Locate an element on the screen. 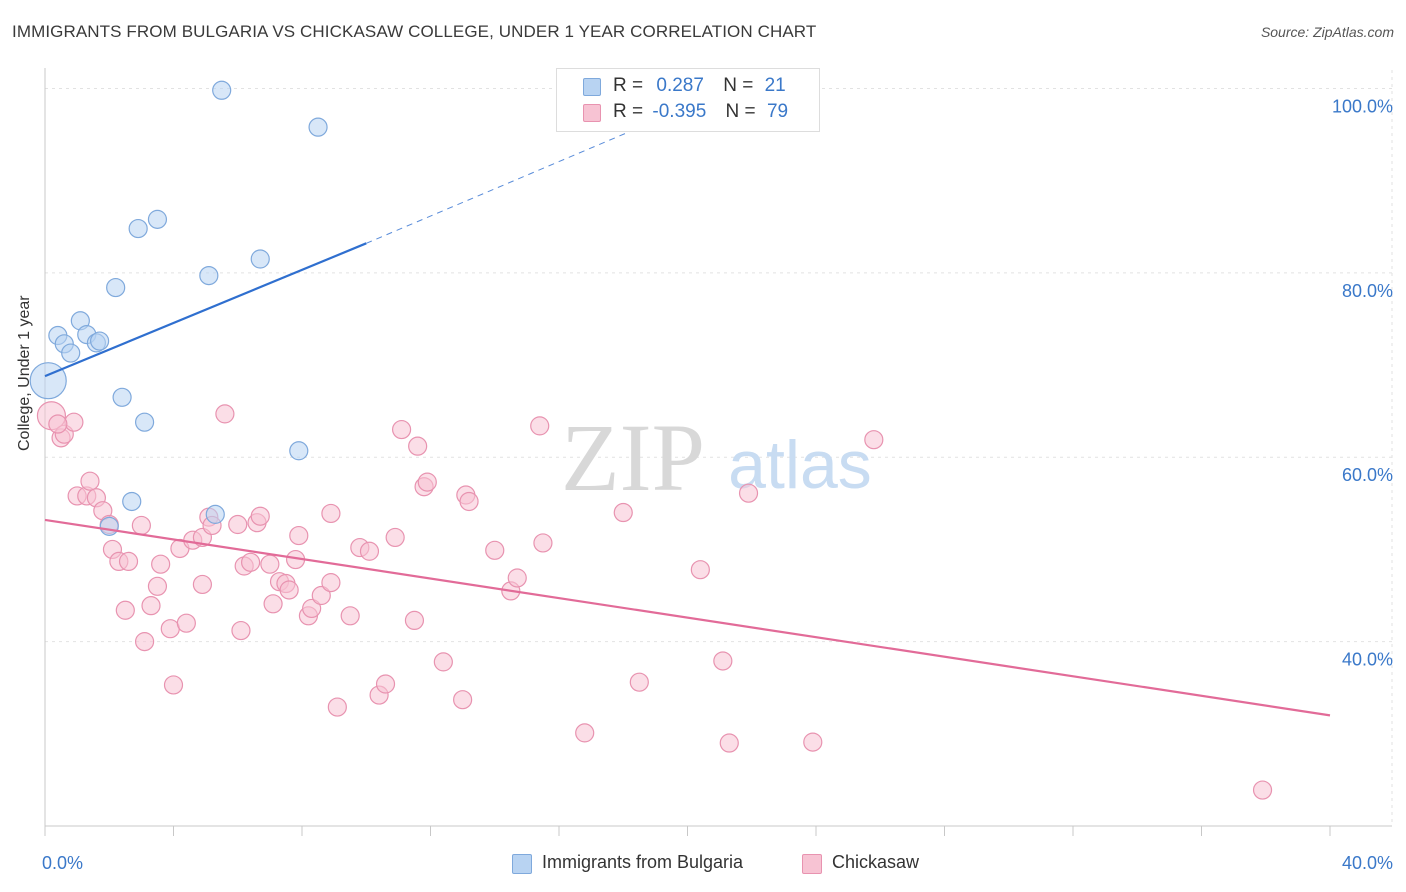 Image resolution: width=1406 pixels, height=892 pixels. legend-r-value: -0.395 is located at coordinates (679, 111).